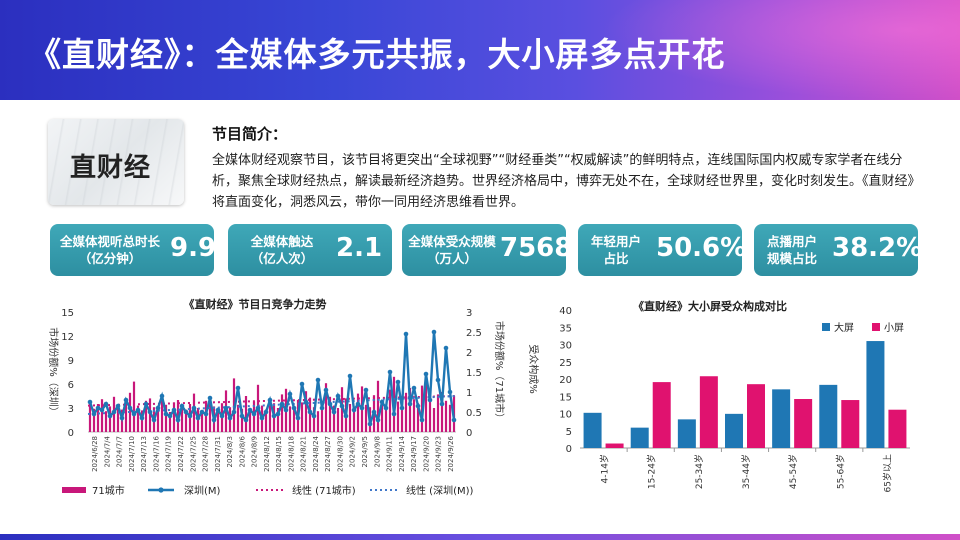 This screenshot has width=960, height=540. What do you see at coordinates (242, 451) in the screenshot?
I see `x-tick-label: 2024/8/6` at bounding box center [242, 451].